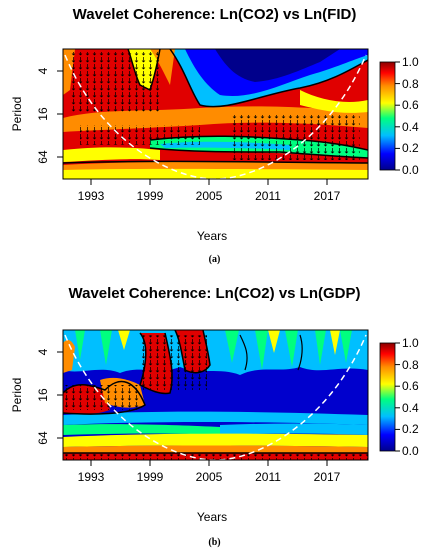 The height and width of the screenshot is (550, 429). Describe the element at coordinates (214, 542) in the screenshot. I see `caption-b: (b)` at that location.